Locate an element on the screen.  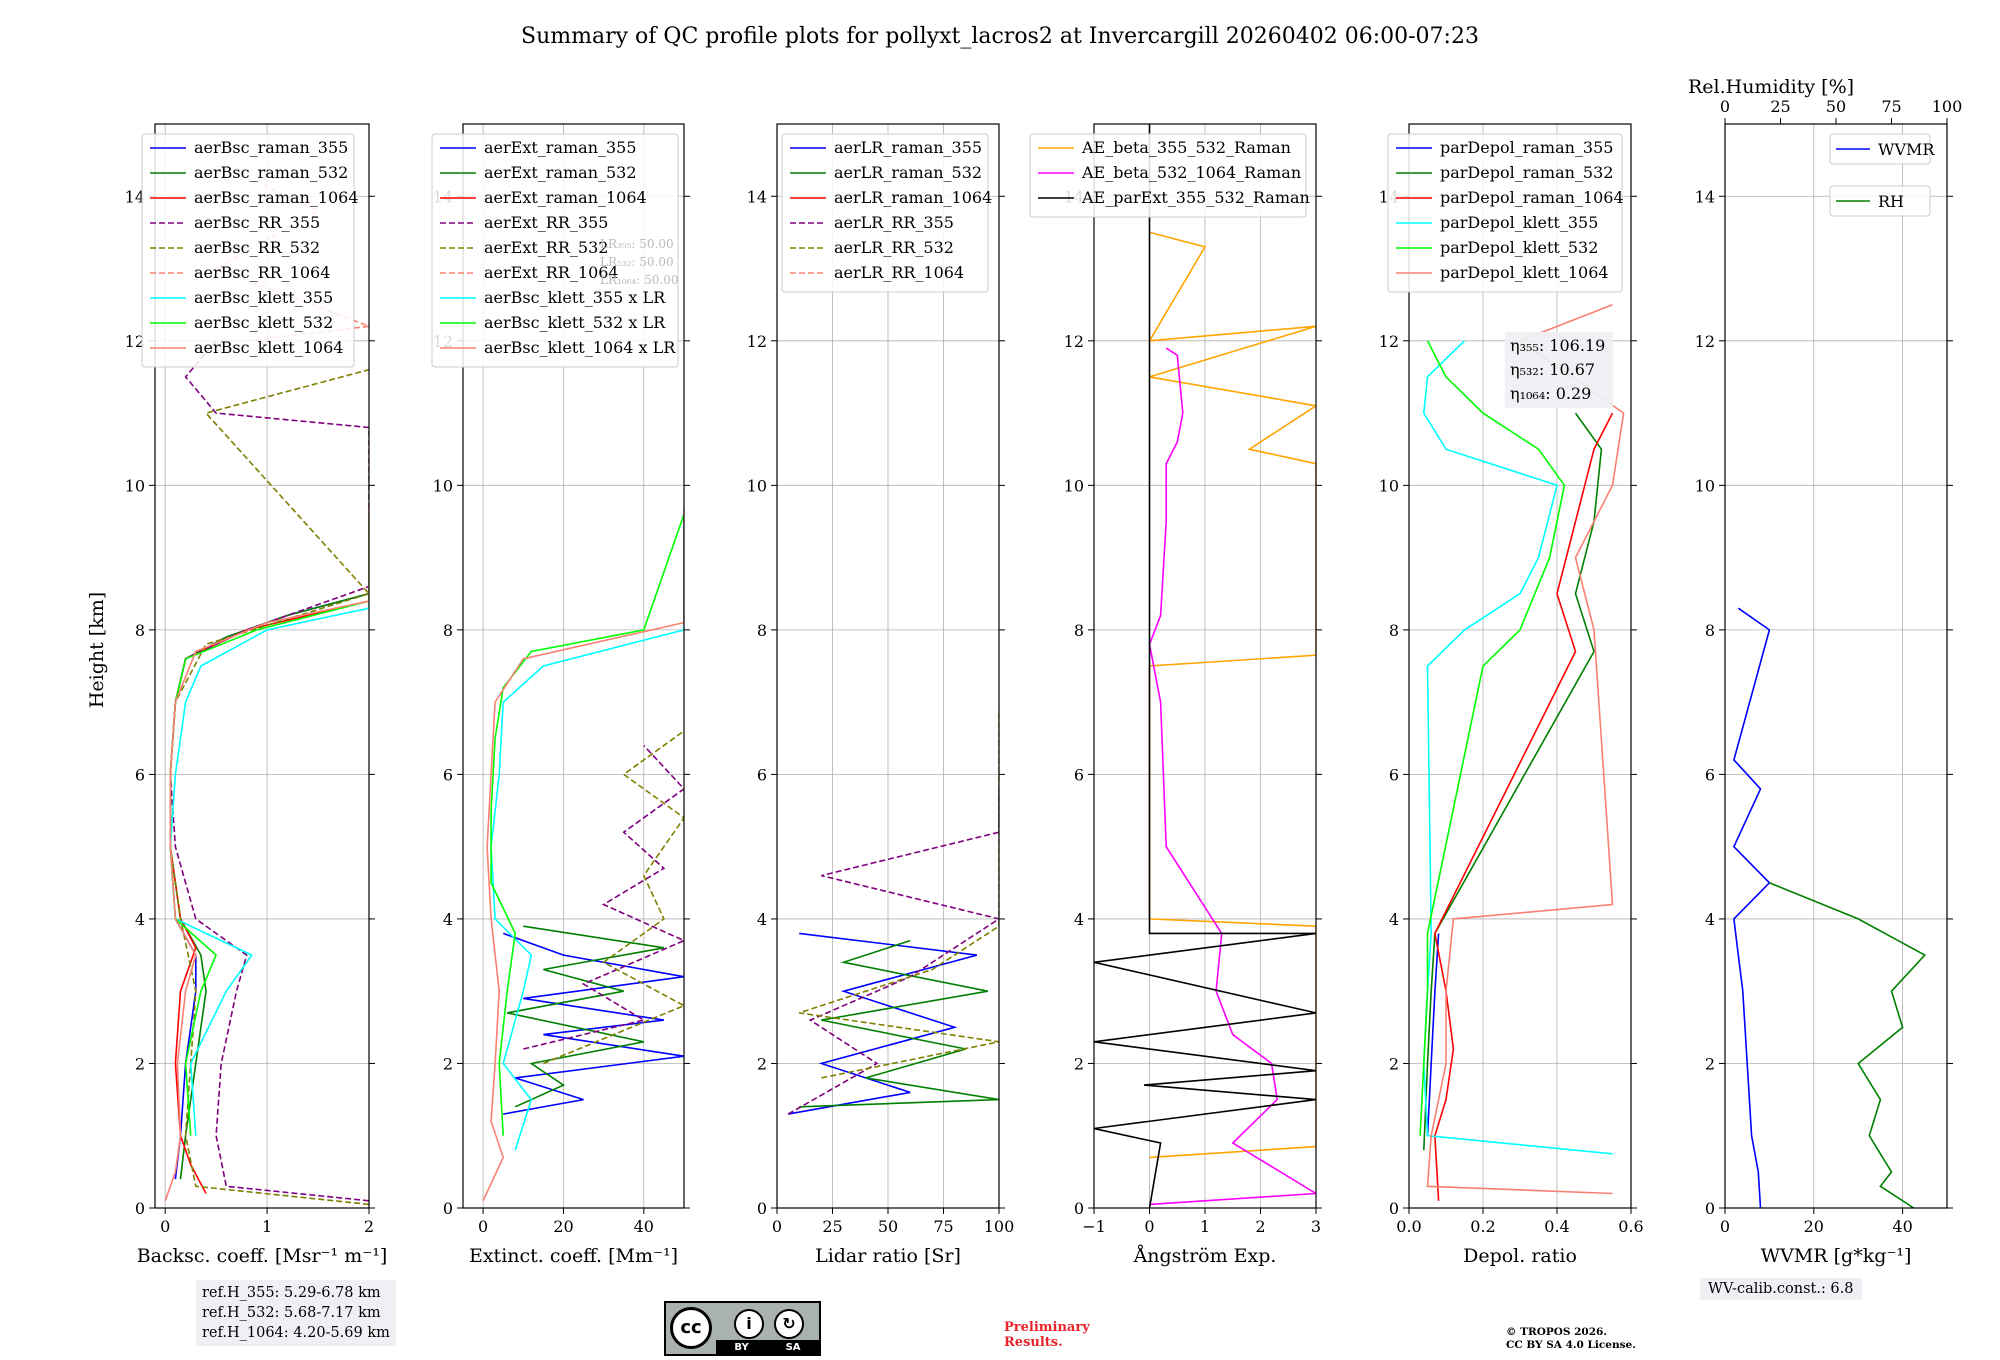
copyright-line-2: CC BY SA 4.0 License. is located at coordinates (1571, 1345).